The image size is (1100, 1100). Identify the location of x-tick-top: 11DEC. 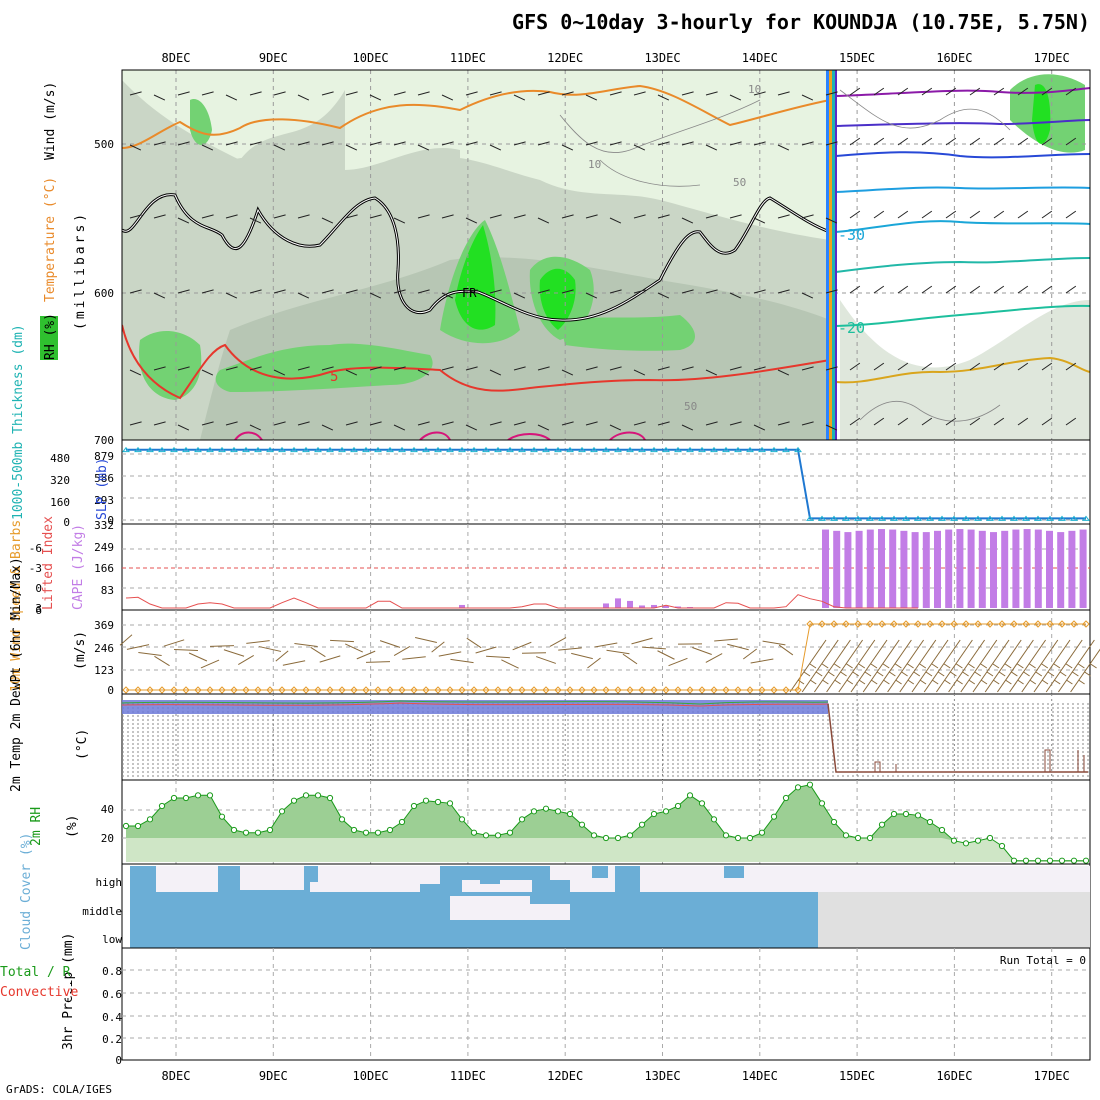
(468, 58).